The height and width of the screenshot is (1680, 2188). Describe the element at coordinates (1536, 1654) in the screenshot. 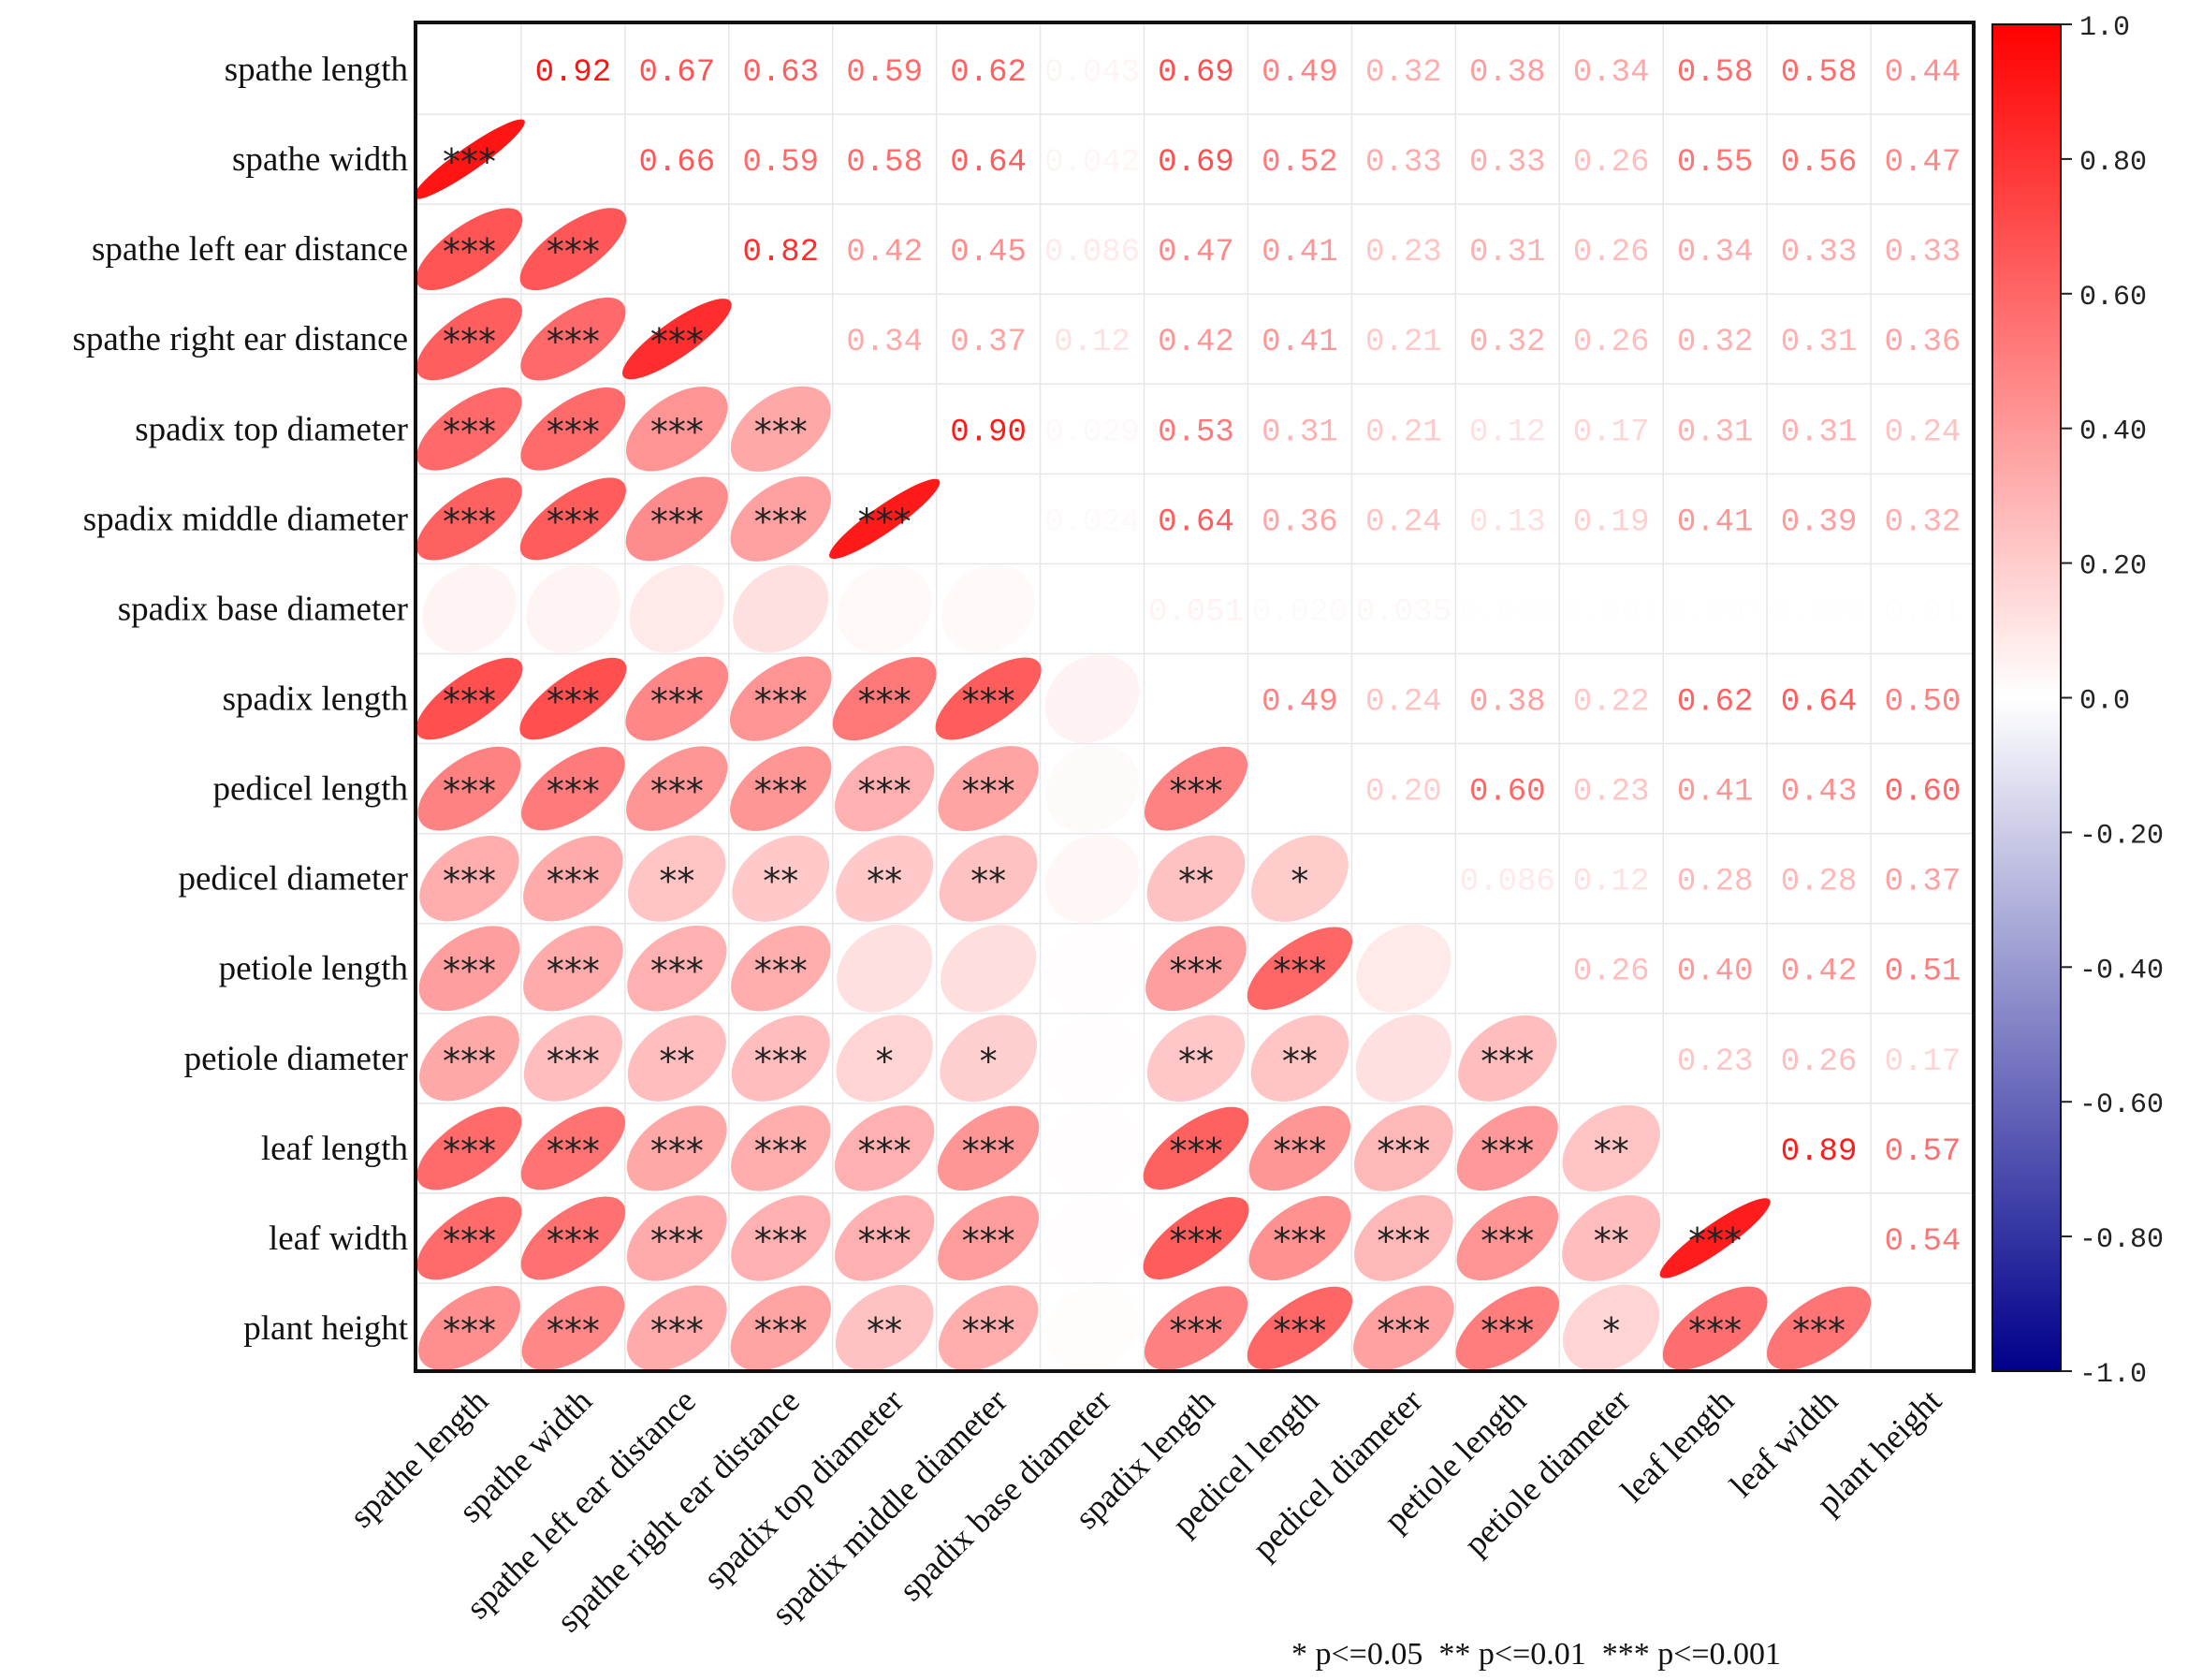

I see `significance-legend: * p<=0.05 ** p<=0.01 *** p<=0.001` at that location.